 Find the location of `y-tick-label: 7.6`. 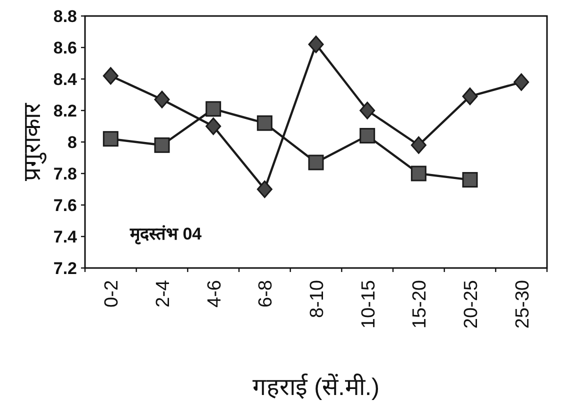

y-tick-label: 7.6 is located at coordinates (65, 205).